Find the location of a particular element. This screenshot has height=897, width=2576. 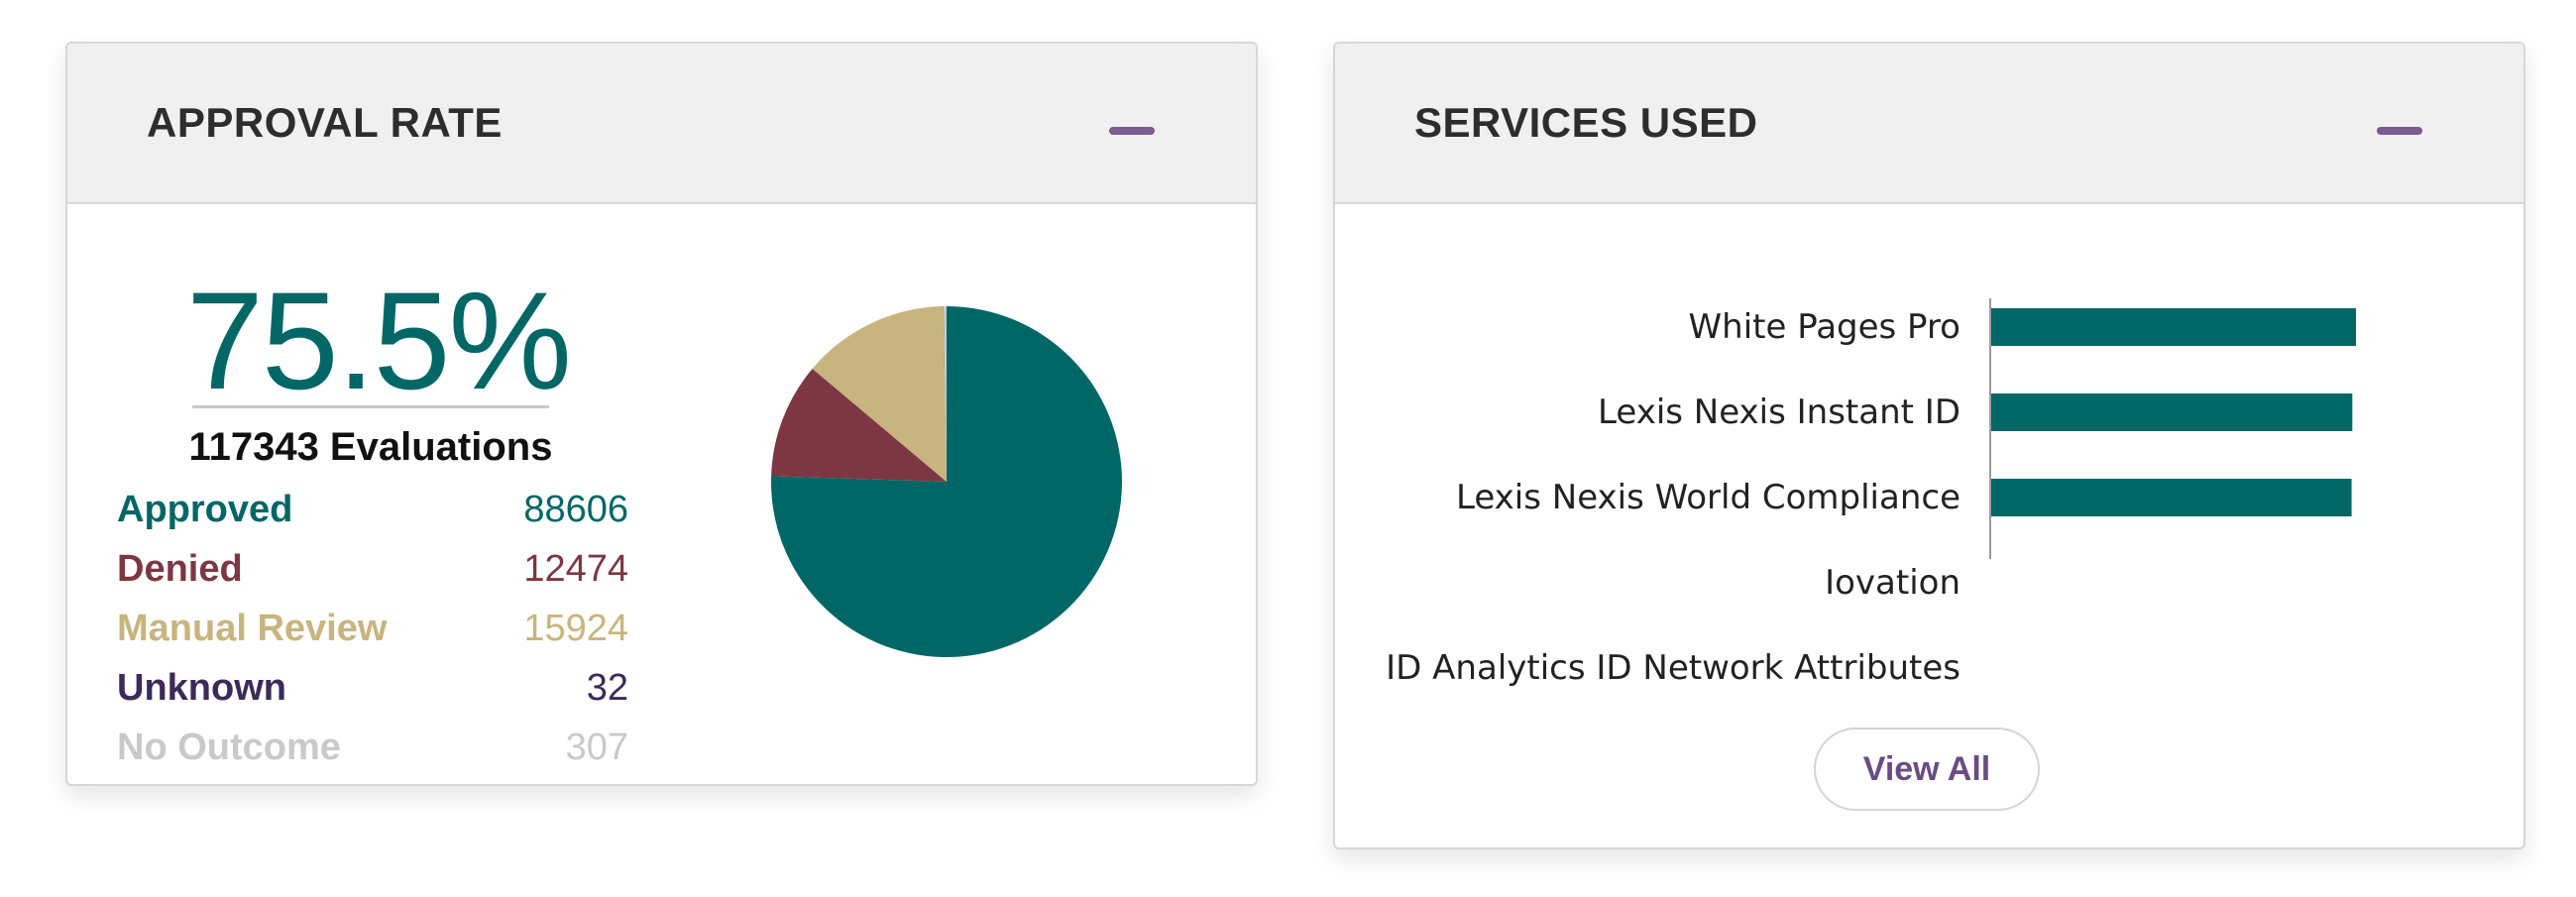

service-bar-label: Iovation is located at coordinates (1892, 583).